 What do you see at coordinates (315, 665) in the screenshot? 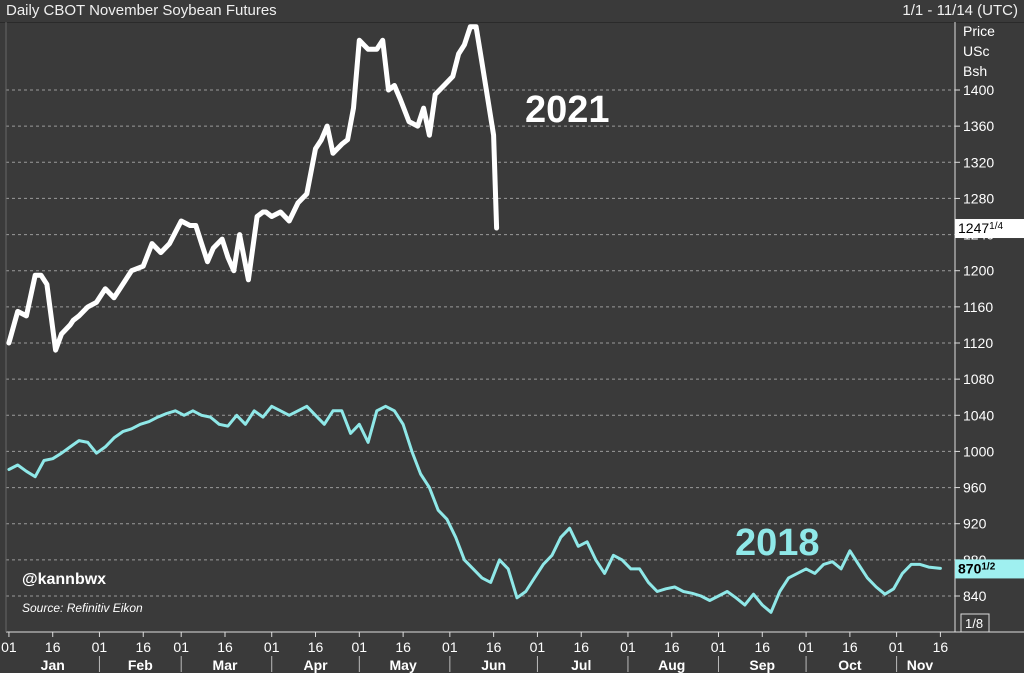
I see `month-label: Apr` at bounding box center [315, 665].